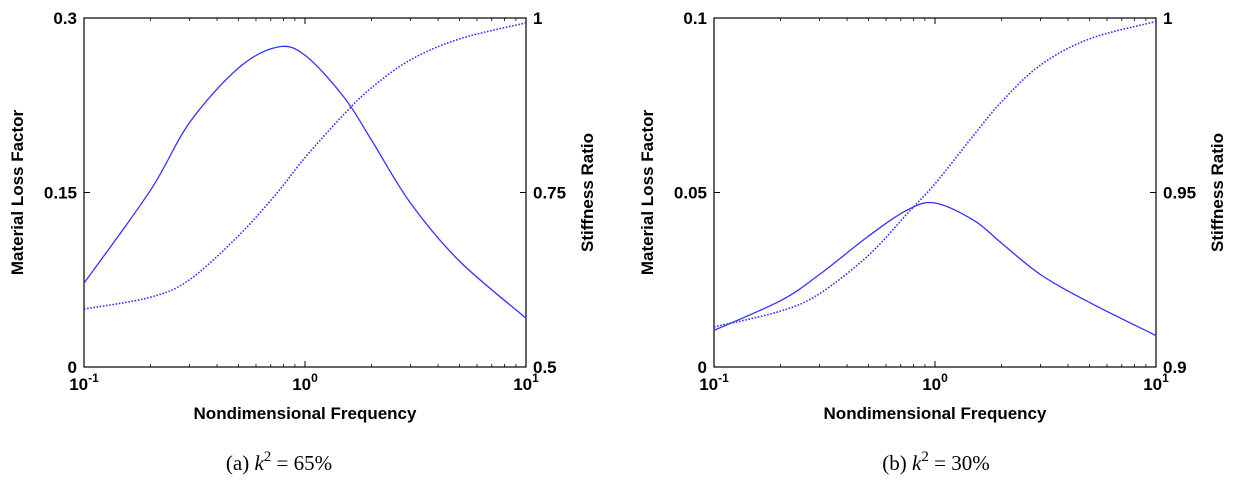  What do you see at coordinates (240, 463) in the screenshot?
I see `caption-prefix: (a)` at bounding box center [240, 463].